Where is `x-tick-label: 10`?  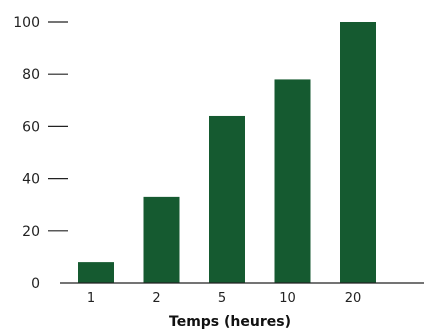 x-tick-label: 10 is located at coordinates (287, 298).